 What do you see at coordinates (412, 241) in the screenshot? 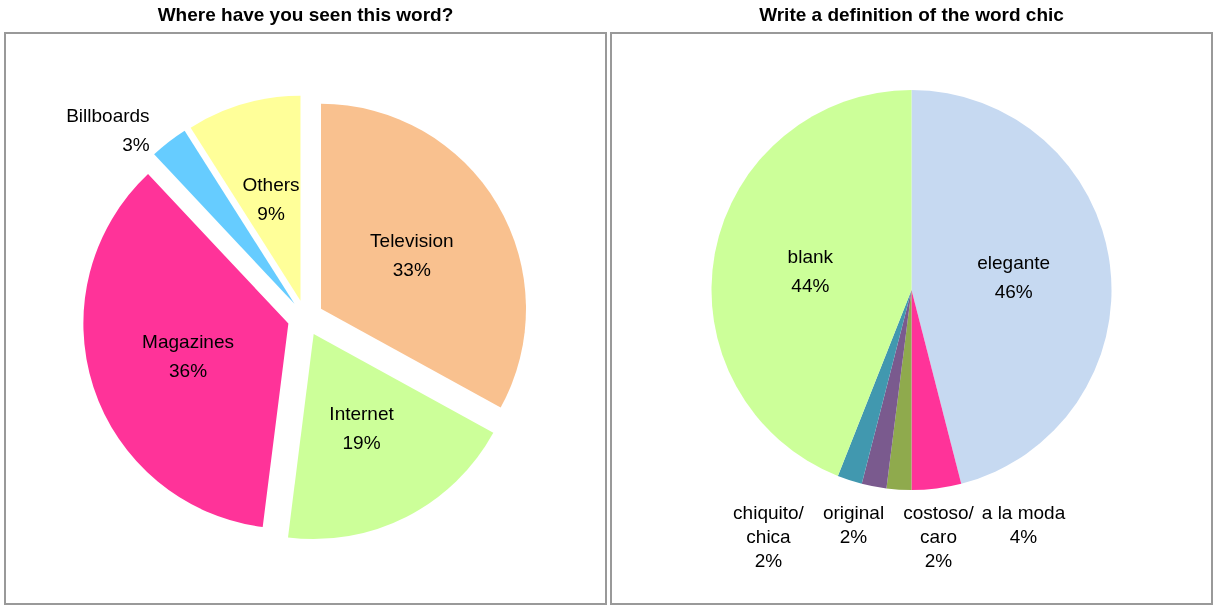
I see `slice-label: Television` at bounding box center [412, 241].